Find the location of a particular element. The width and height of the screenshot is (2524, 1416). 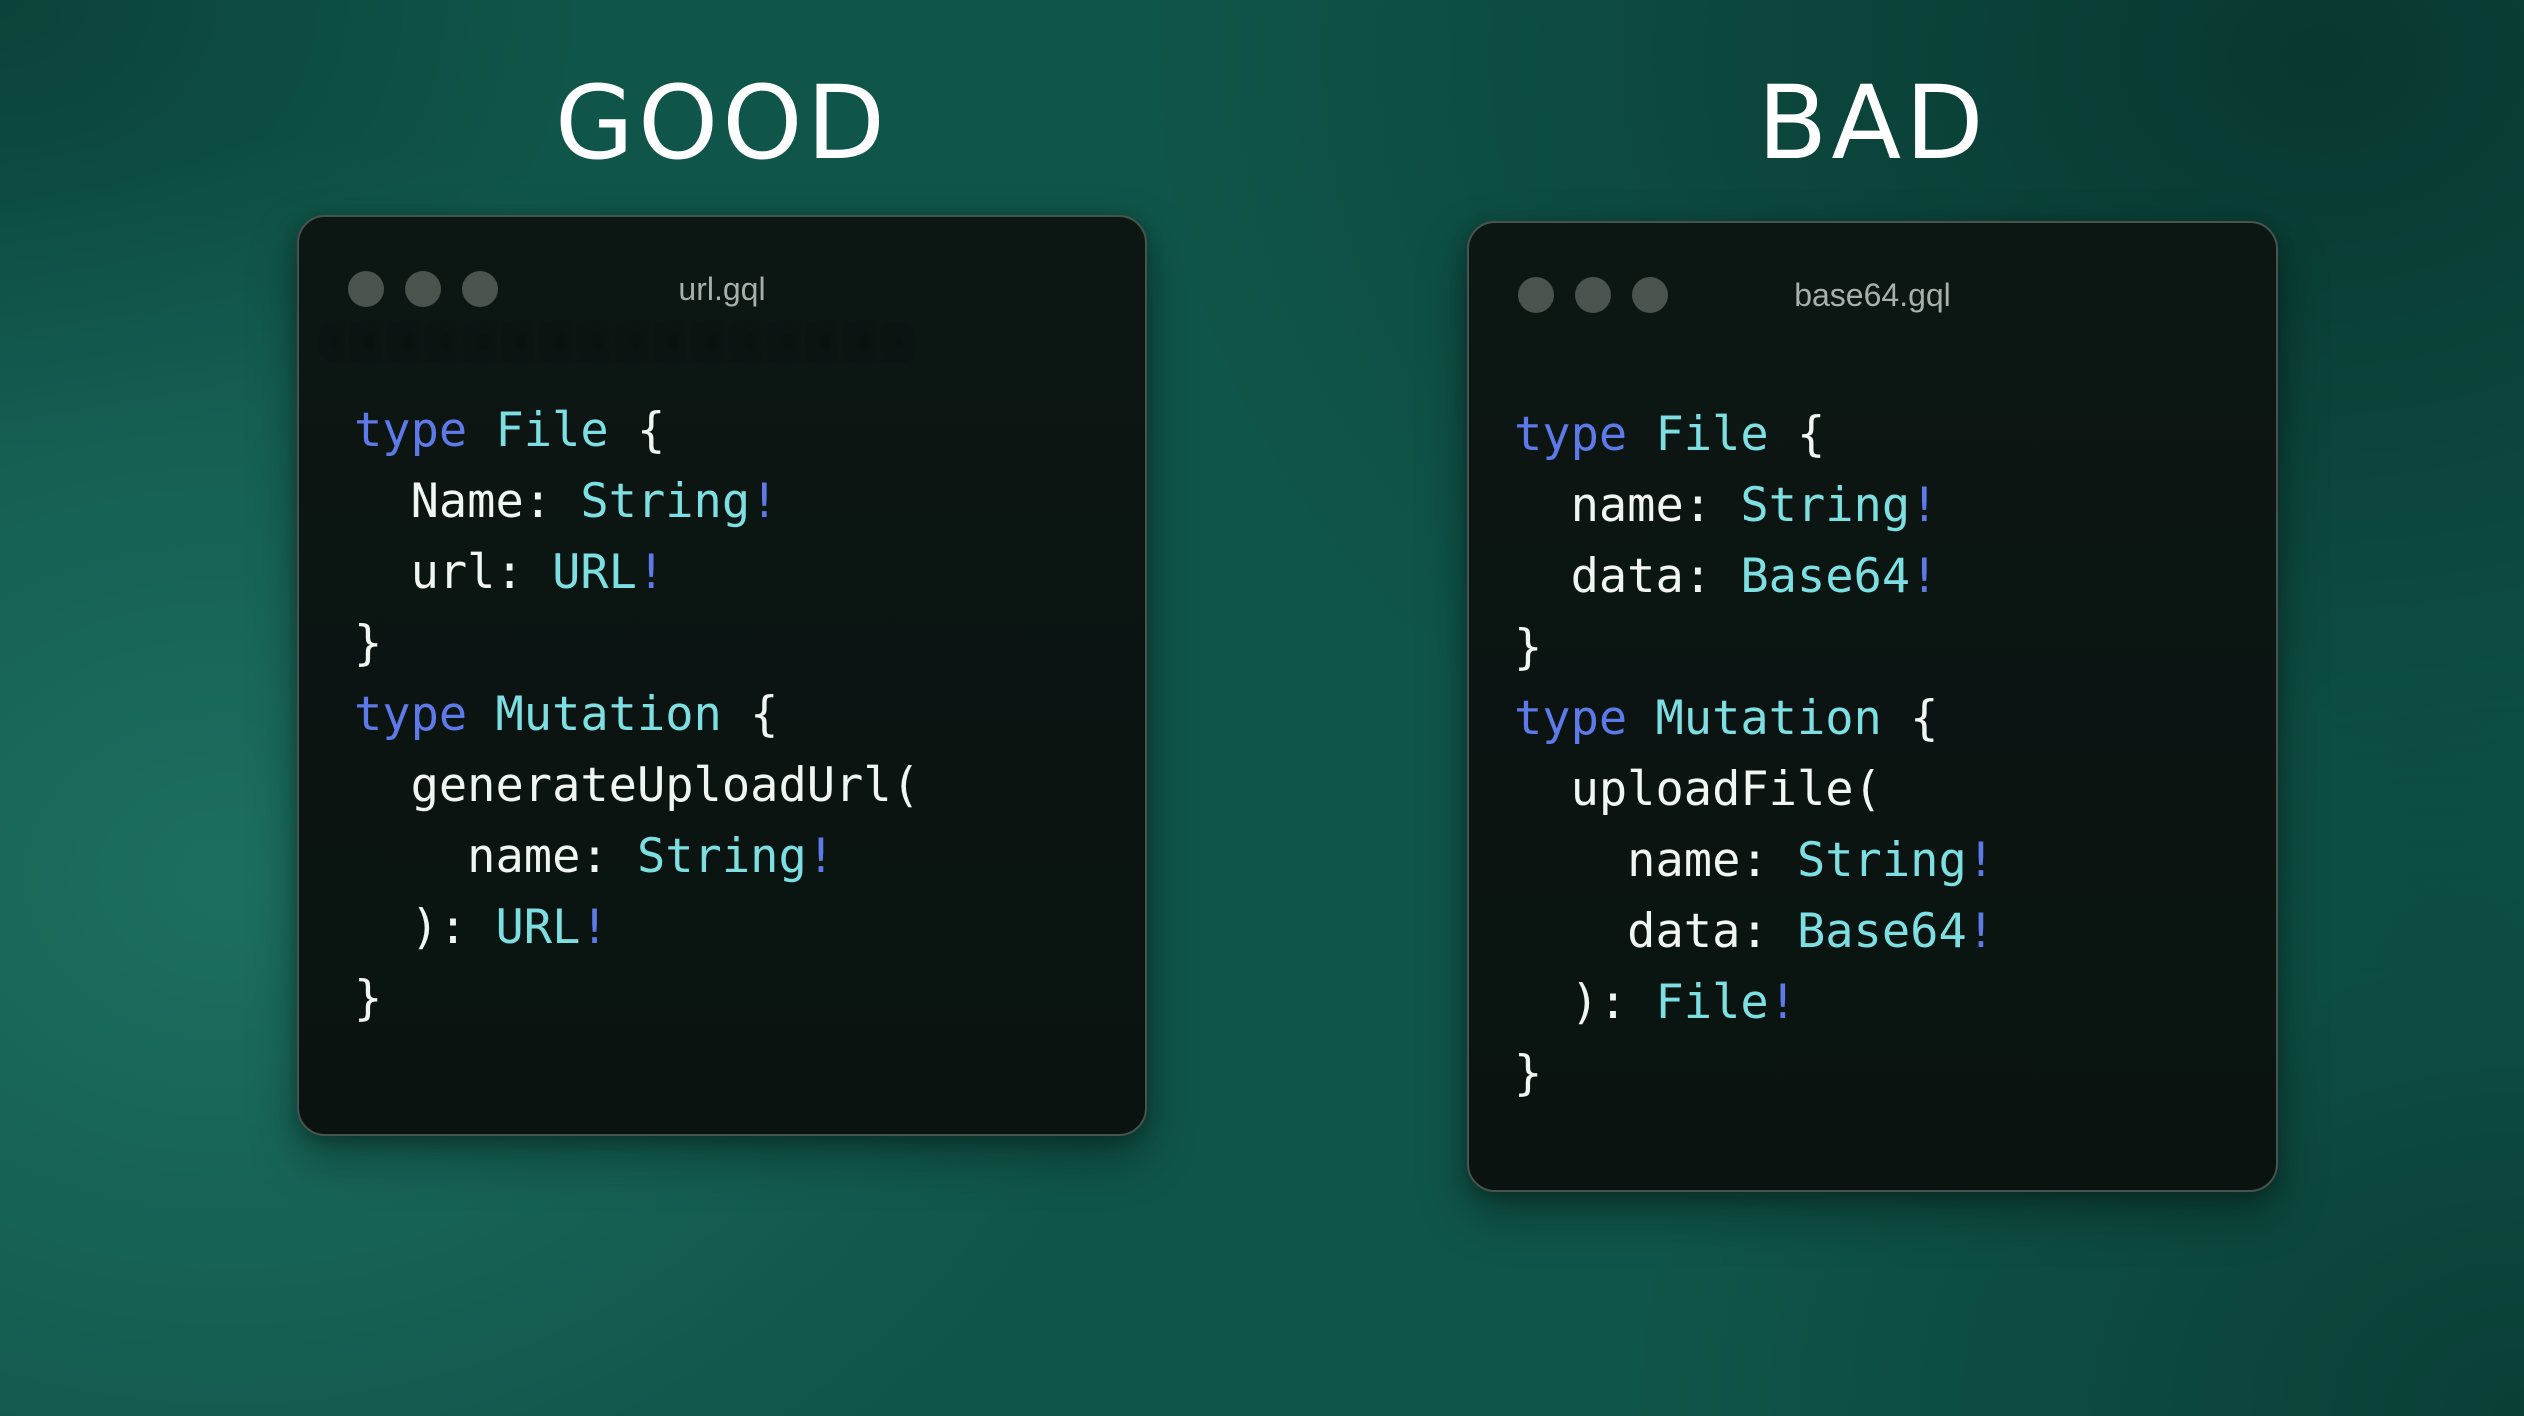

code-line: ): File! is located at coordinates (1754, 1002).